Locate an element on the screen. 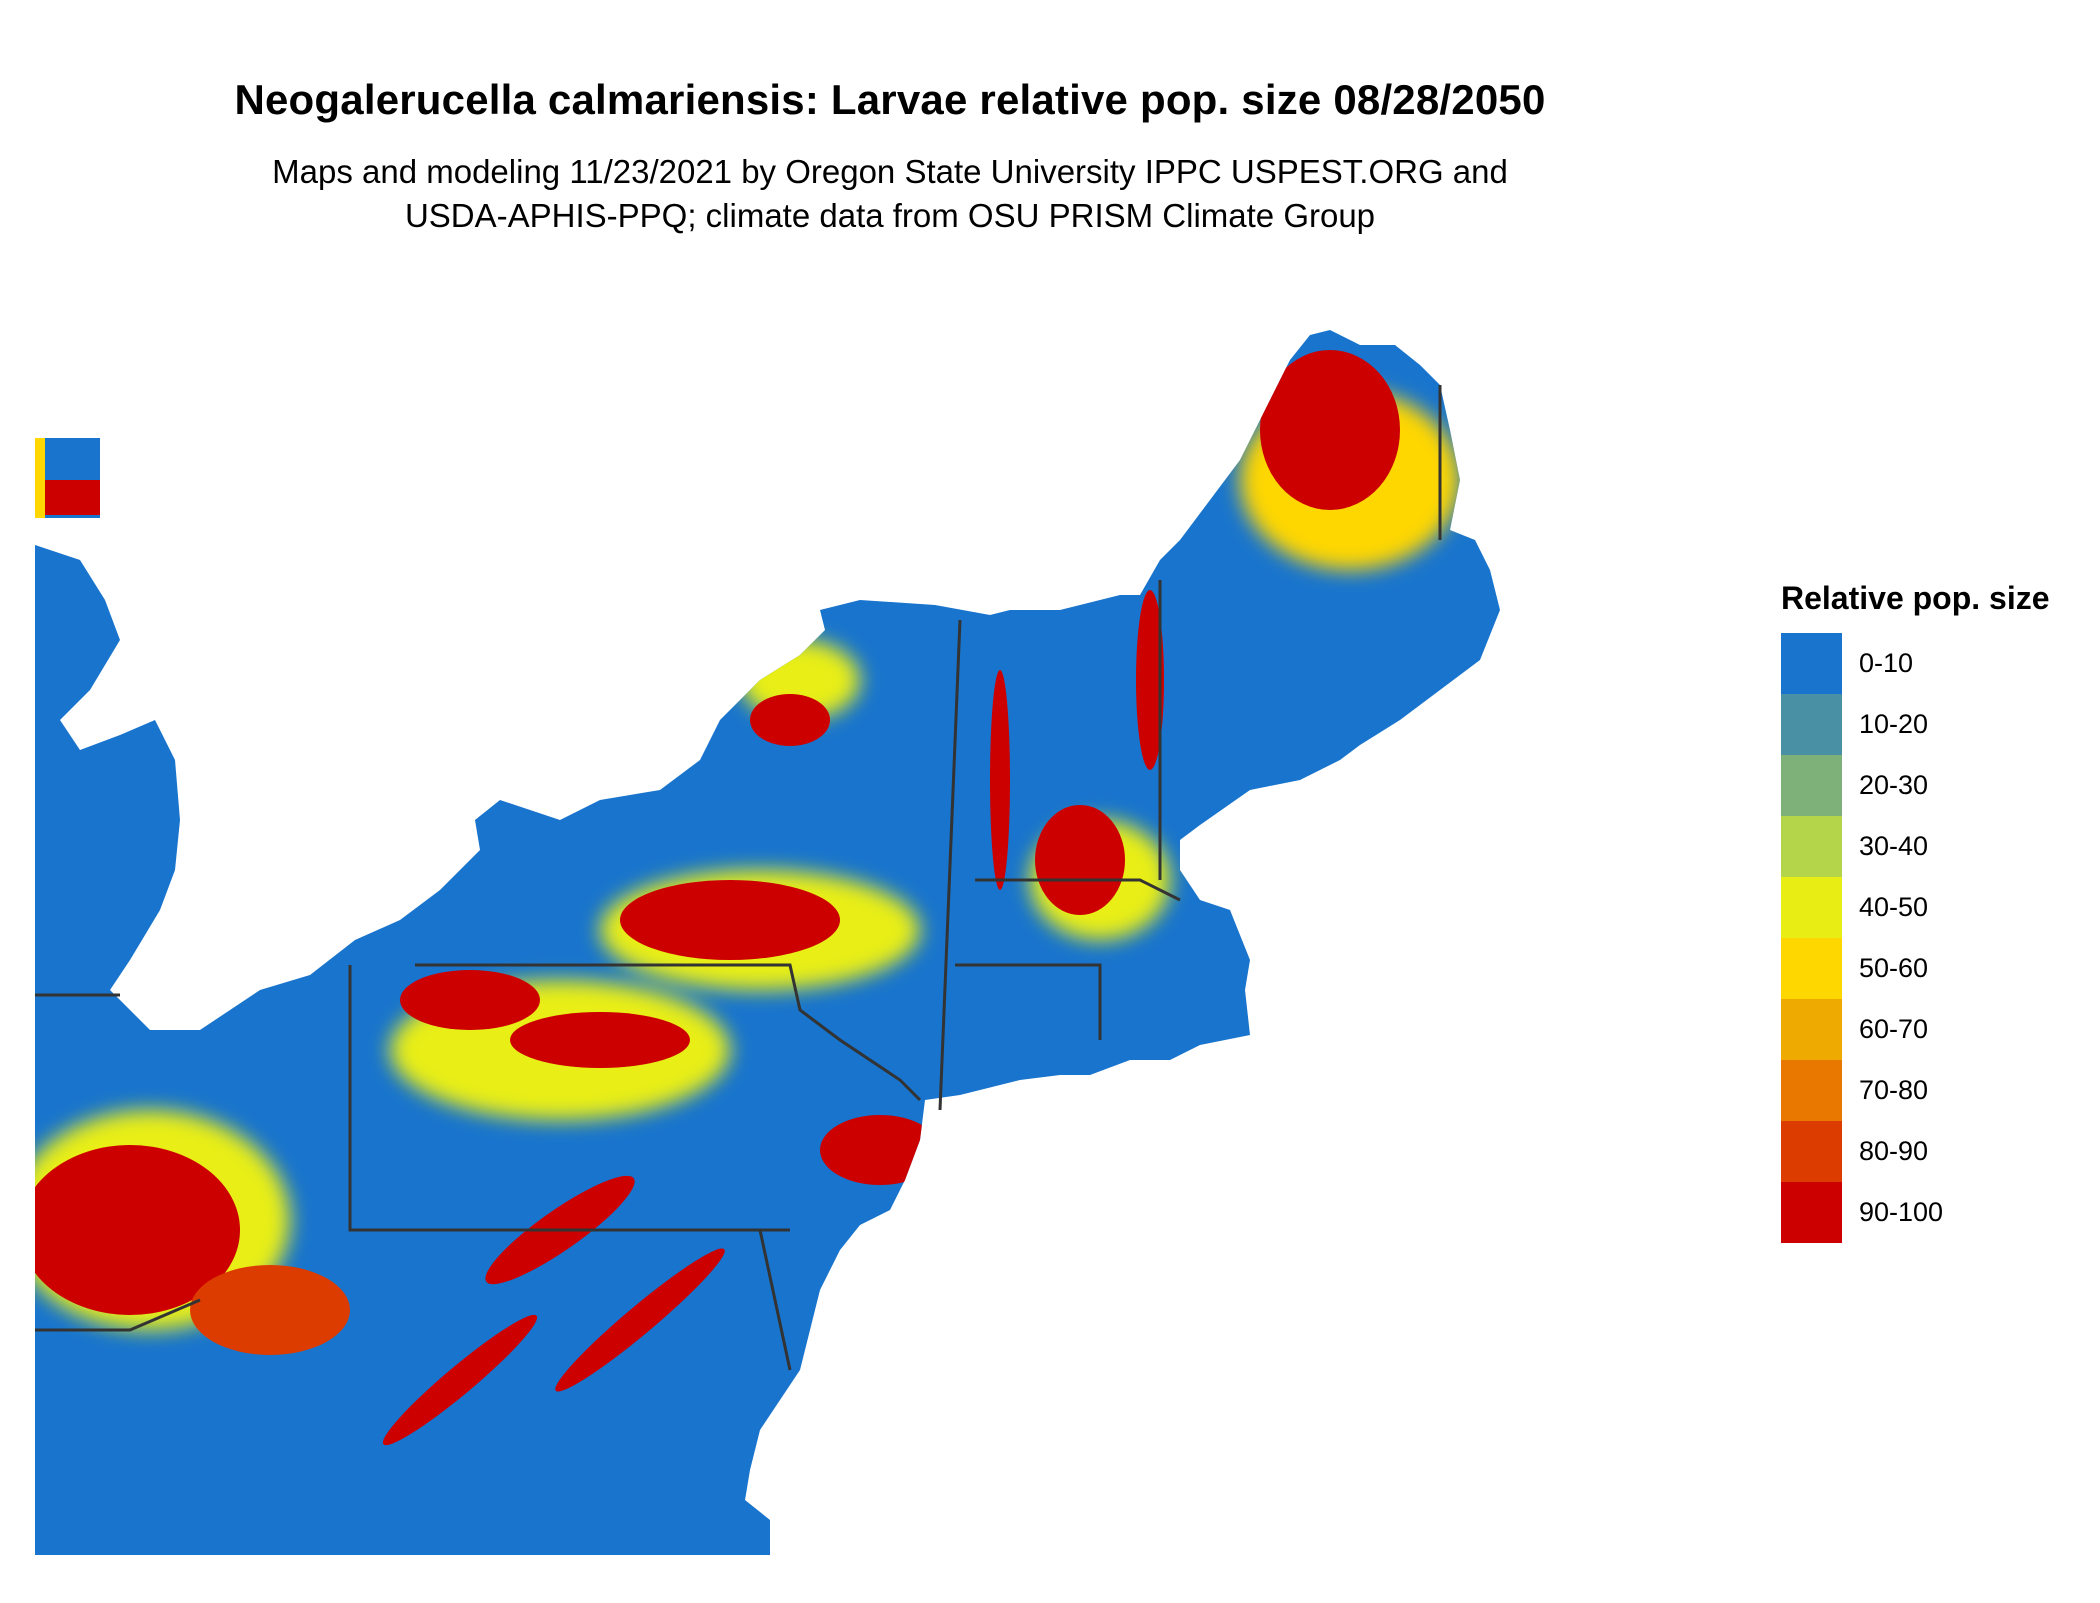 The image size is (2100, 1603). legend-item: 90-100 is located at coordinates (1915, 1212).